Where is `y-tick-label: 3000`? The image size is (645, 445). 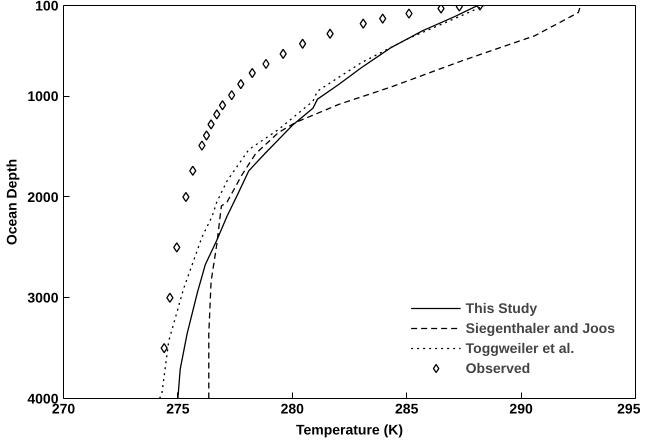 y-tick-label: 3000 is located at coordinates (43, 298).